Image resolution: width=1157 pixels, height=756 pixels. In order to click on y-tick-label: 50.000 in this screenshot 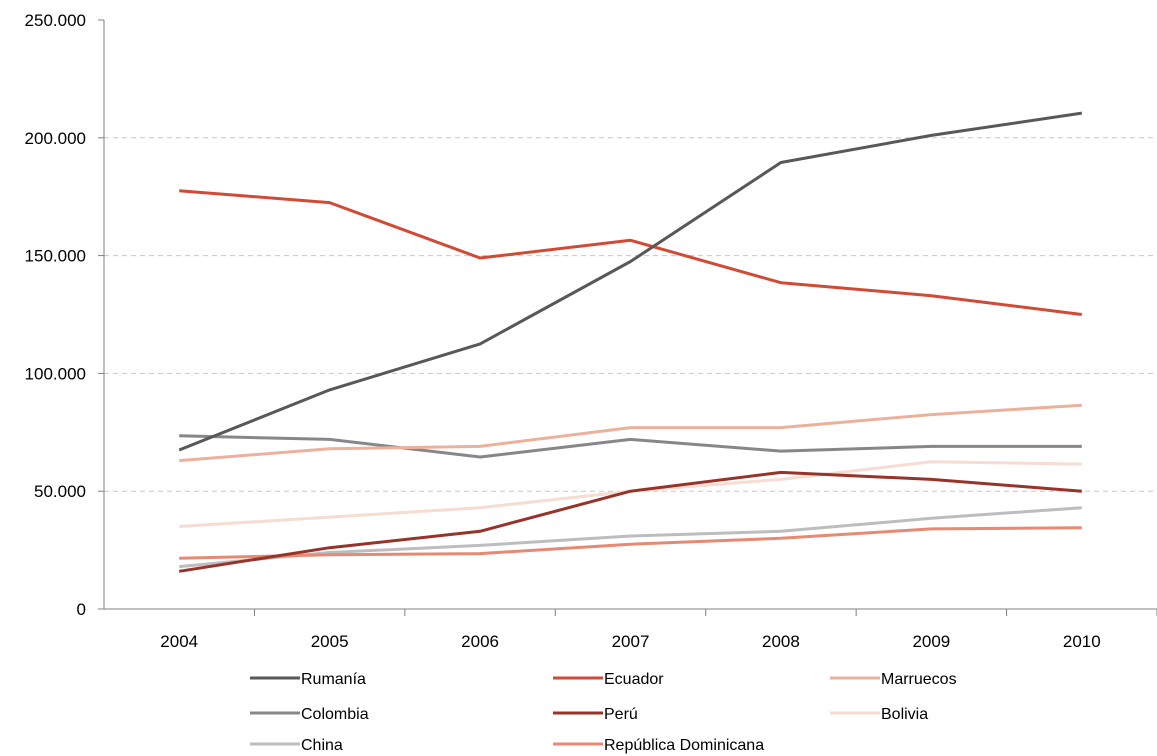, I will do `click(60, 491)`.